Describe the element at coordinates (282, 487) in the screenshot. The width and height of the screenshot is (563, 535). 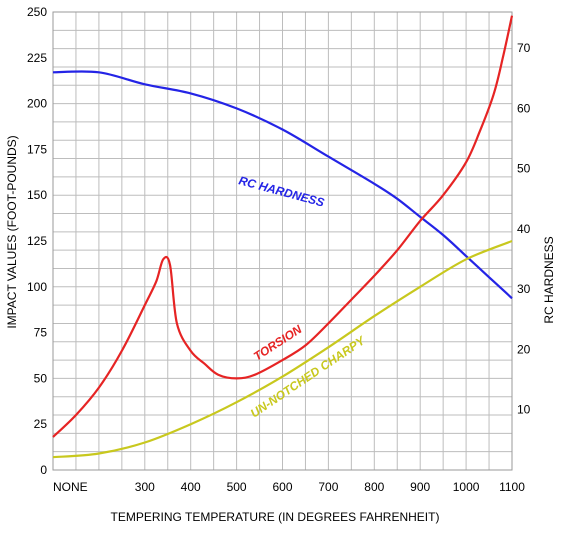
I see `x-tick-label: 600` at that location.